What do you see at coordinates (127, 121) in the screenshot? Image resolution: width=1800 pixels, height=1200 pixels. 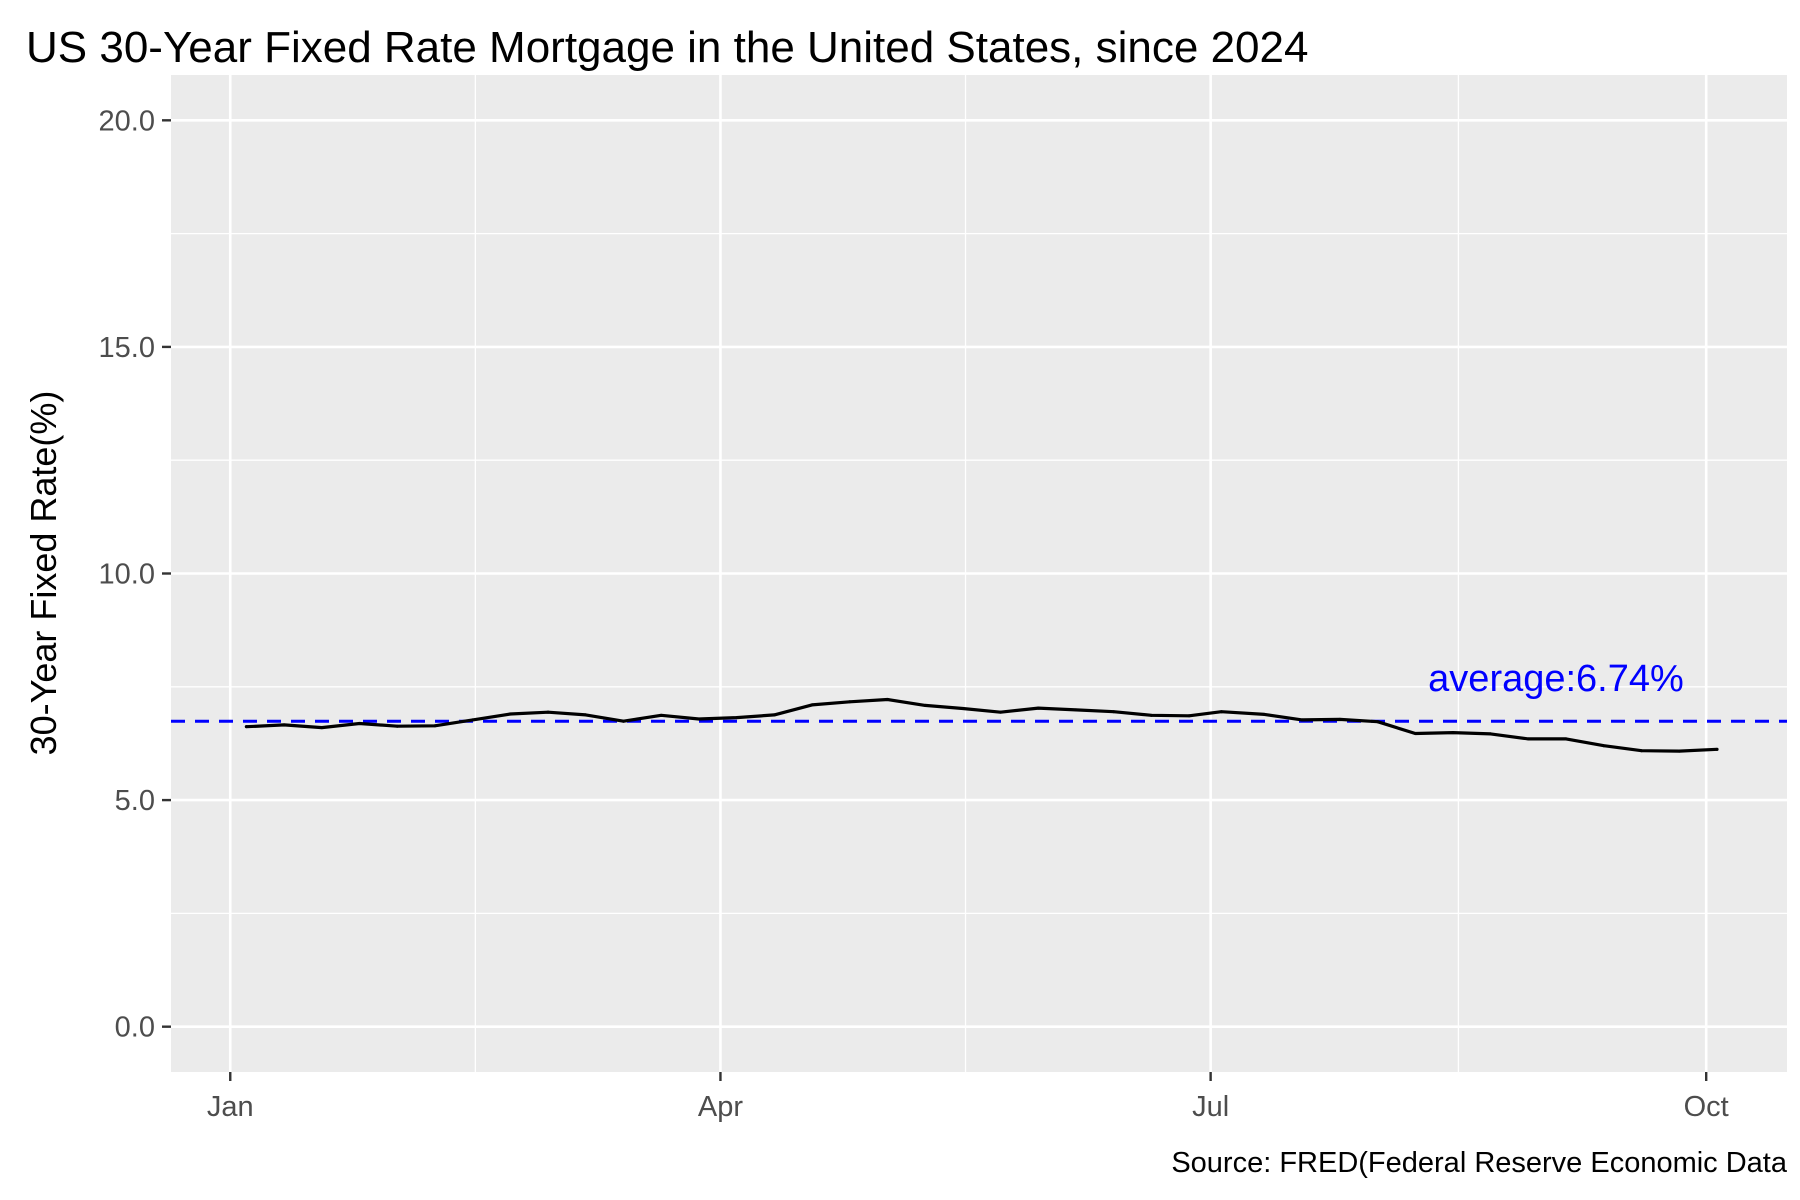 I see `y-tick-label: 20.0` at bounding box center [127, 121].